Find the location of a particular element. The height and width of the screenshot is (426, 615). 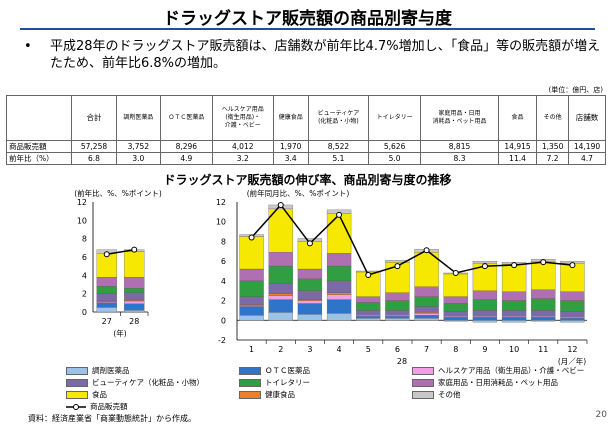

x-tick-label: 3 is located at coordinates (309, 349).